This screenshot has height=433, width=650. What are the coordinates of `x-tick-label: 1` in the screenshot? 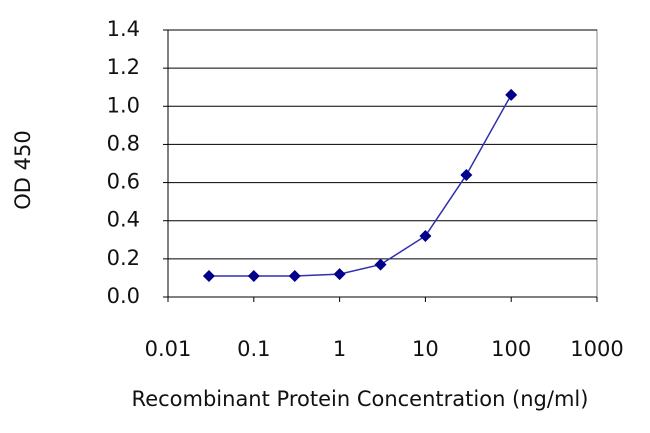 It's located at (339, 349).